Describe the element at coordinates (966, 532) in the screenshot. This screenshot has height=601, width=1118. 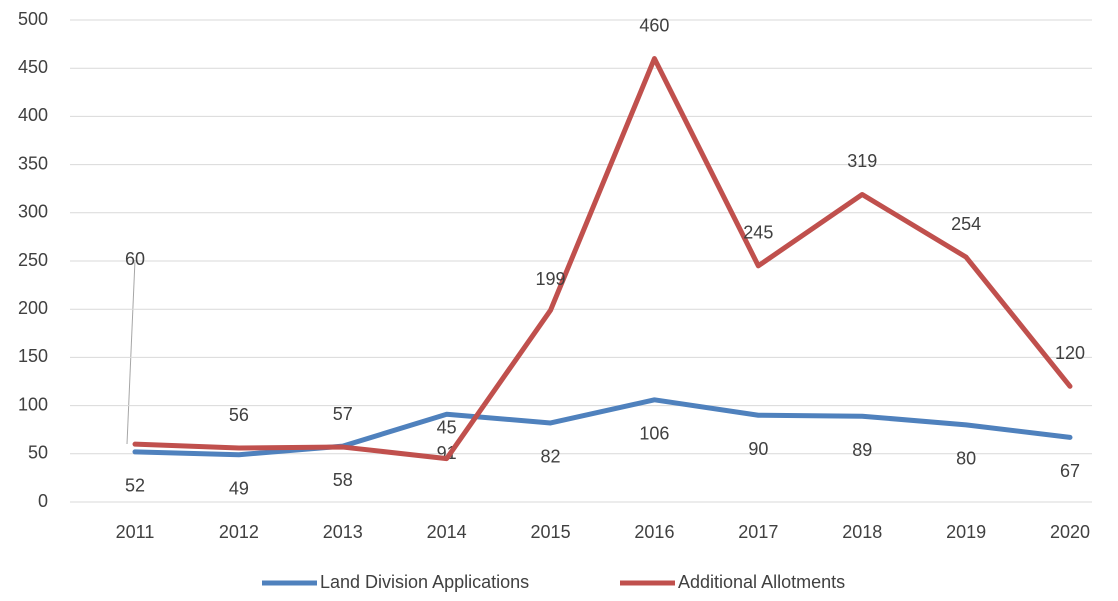
I see `x-tick-label: 2019` at that location.